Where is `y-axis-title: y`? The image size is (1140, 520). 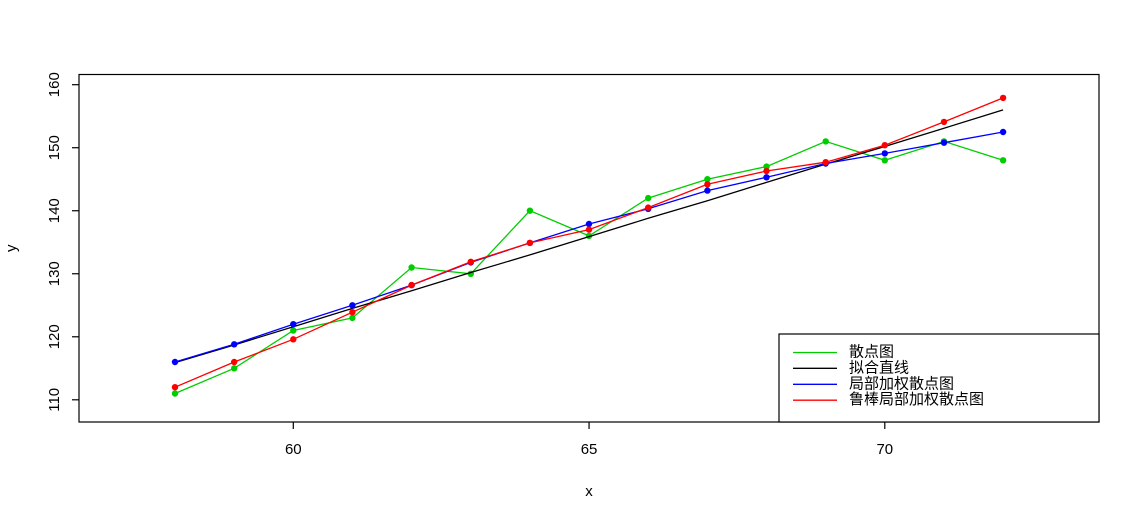 y-axis-title: y is located at coordinates (11, 248).